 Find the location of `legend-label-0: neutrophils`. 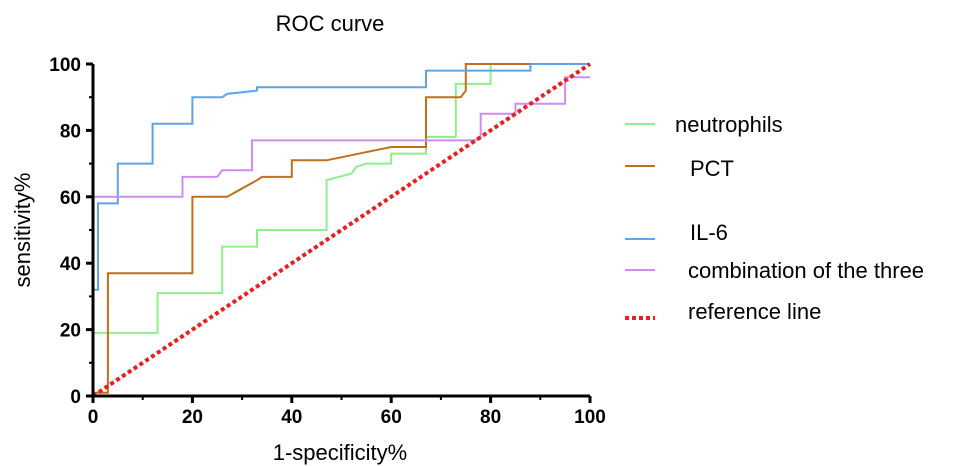

legend-label-0: neutrophils is located at coordinates (729, 124).